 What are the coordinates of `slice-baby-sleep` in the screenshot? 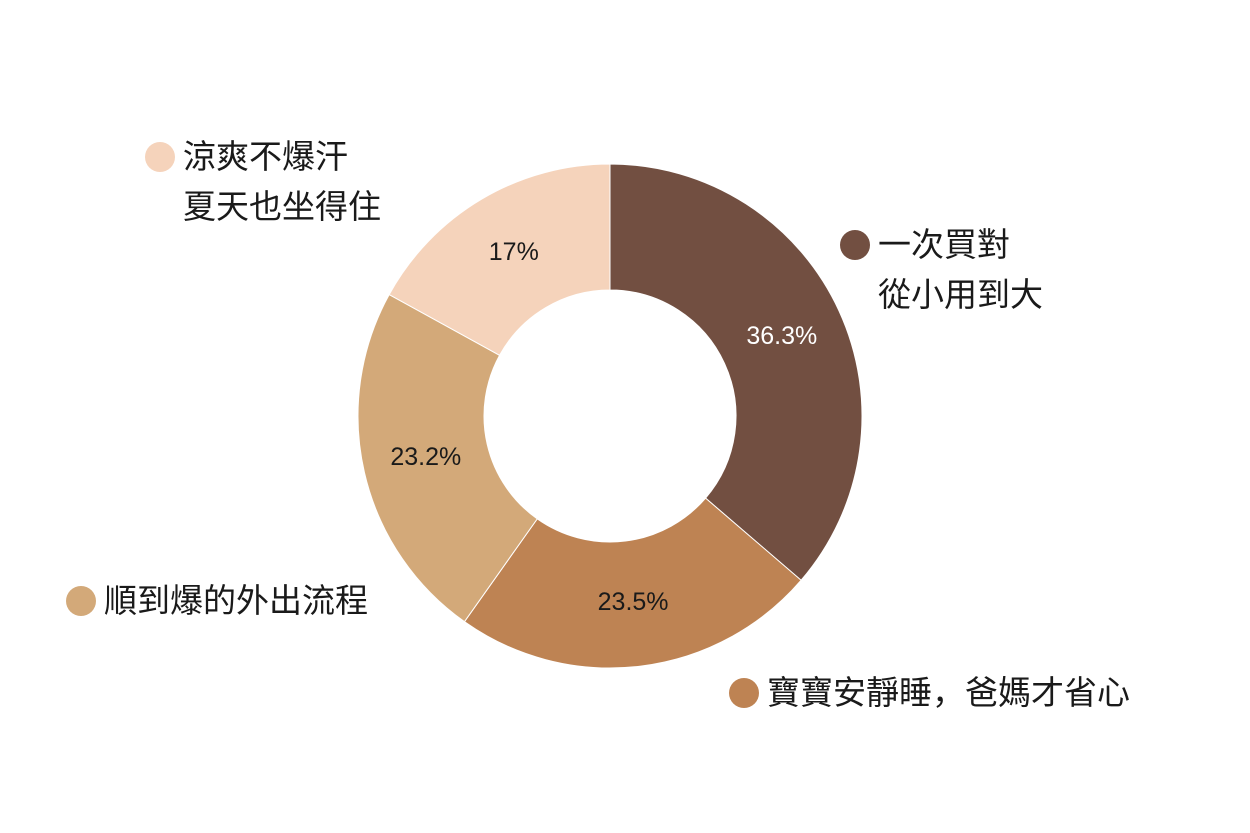 It's located at (632, 583).